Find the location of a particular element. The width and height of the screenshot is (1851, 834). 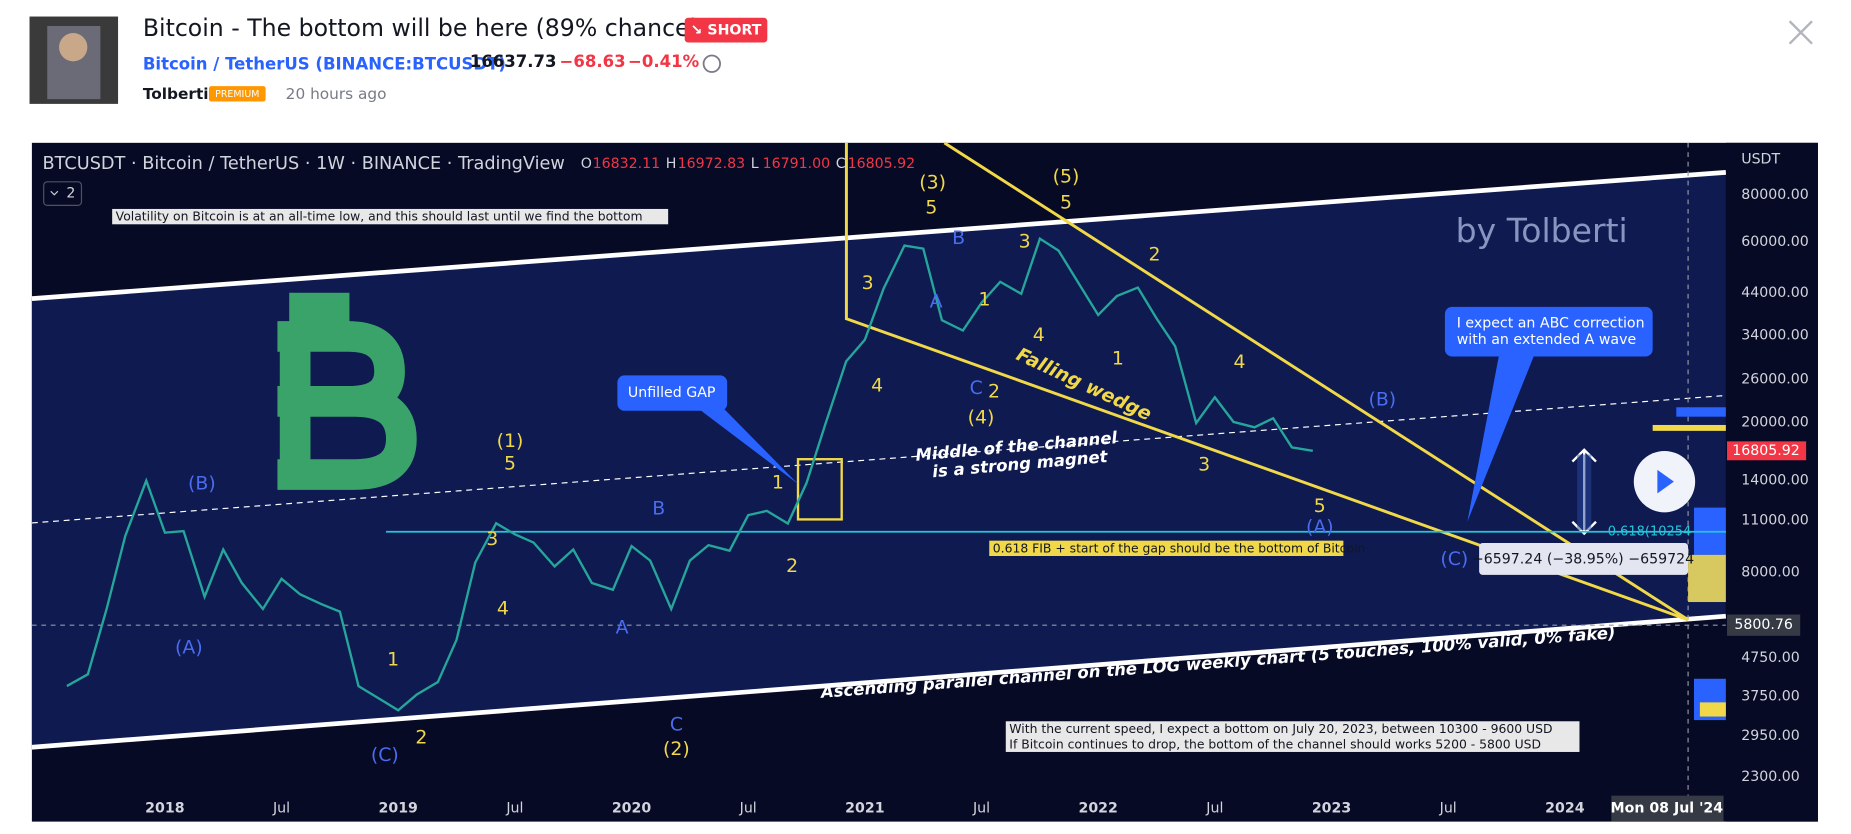

x-tick-label: 2024 is located at coordinates (1565, 809).